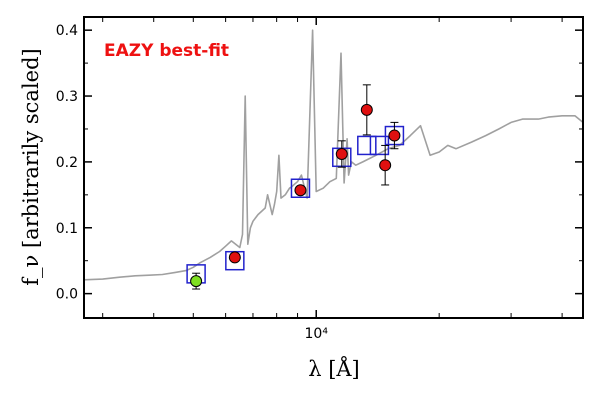  Describe the element at coordinates (317, 334) in the screenshot. I see `x-tick-label: 10⁴` at that location.